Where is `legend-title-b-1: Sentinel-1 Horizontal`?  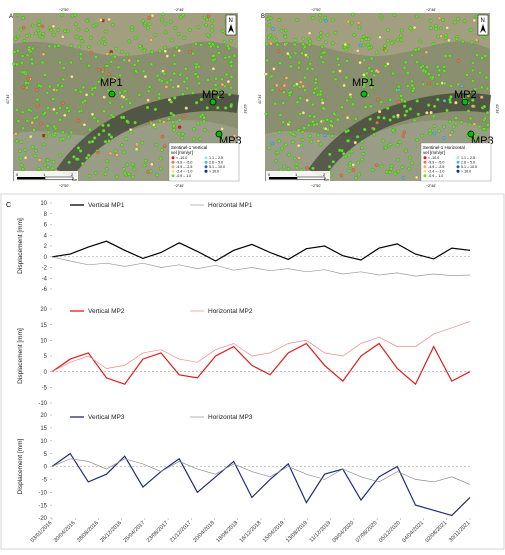 legend-title-b-1: Sentinel-1 Horizontal is located at coordinates (444, 147).